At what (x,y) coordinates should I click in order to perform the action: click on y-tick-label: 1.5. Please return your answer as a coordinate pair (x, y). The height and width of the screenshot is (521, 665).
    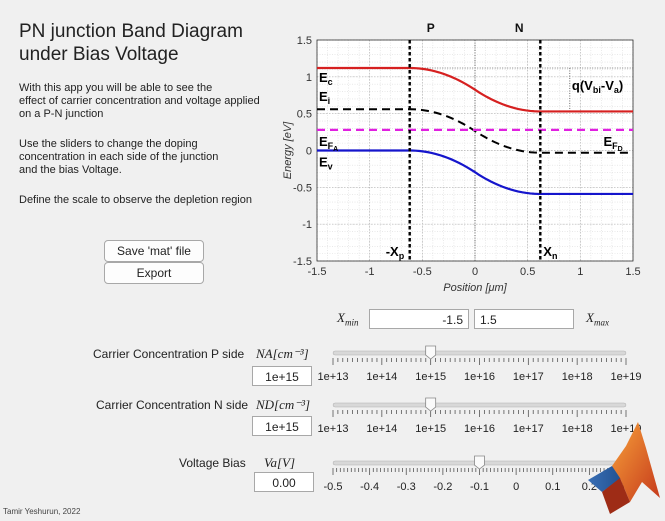
    Looking at the image, I should click on (304, 41).